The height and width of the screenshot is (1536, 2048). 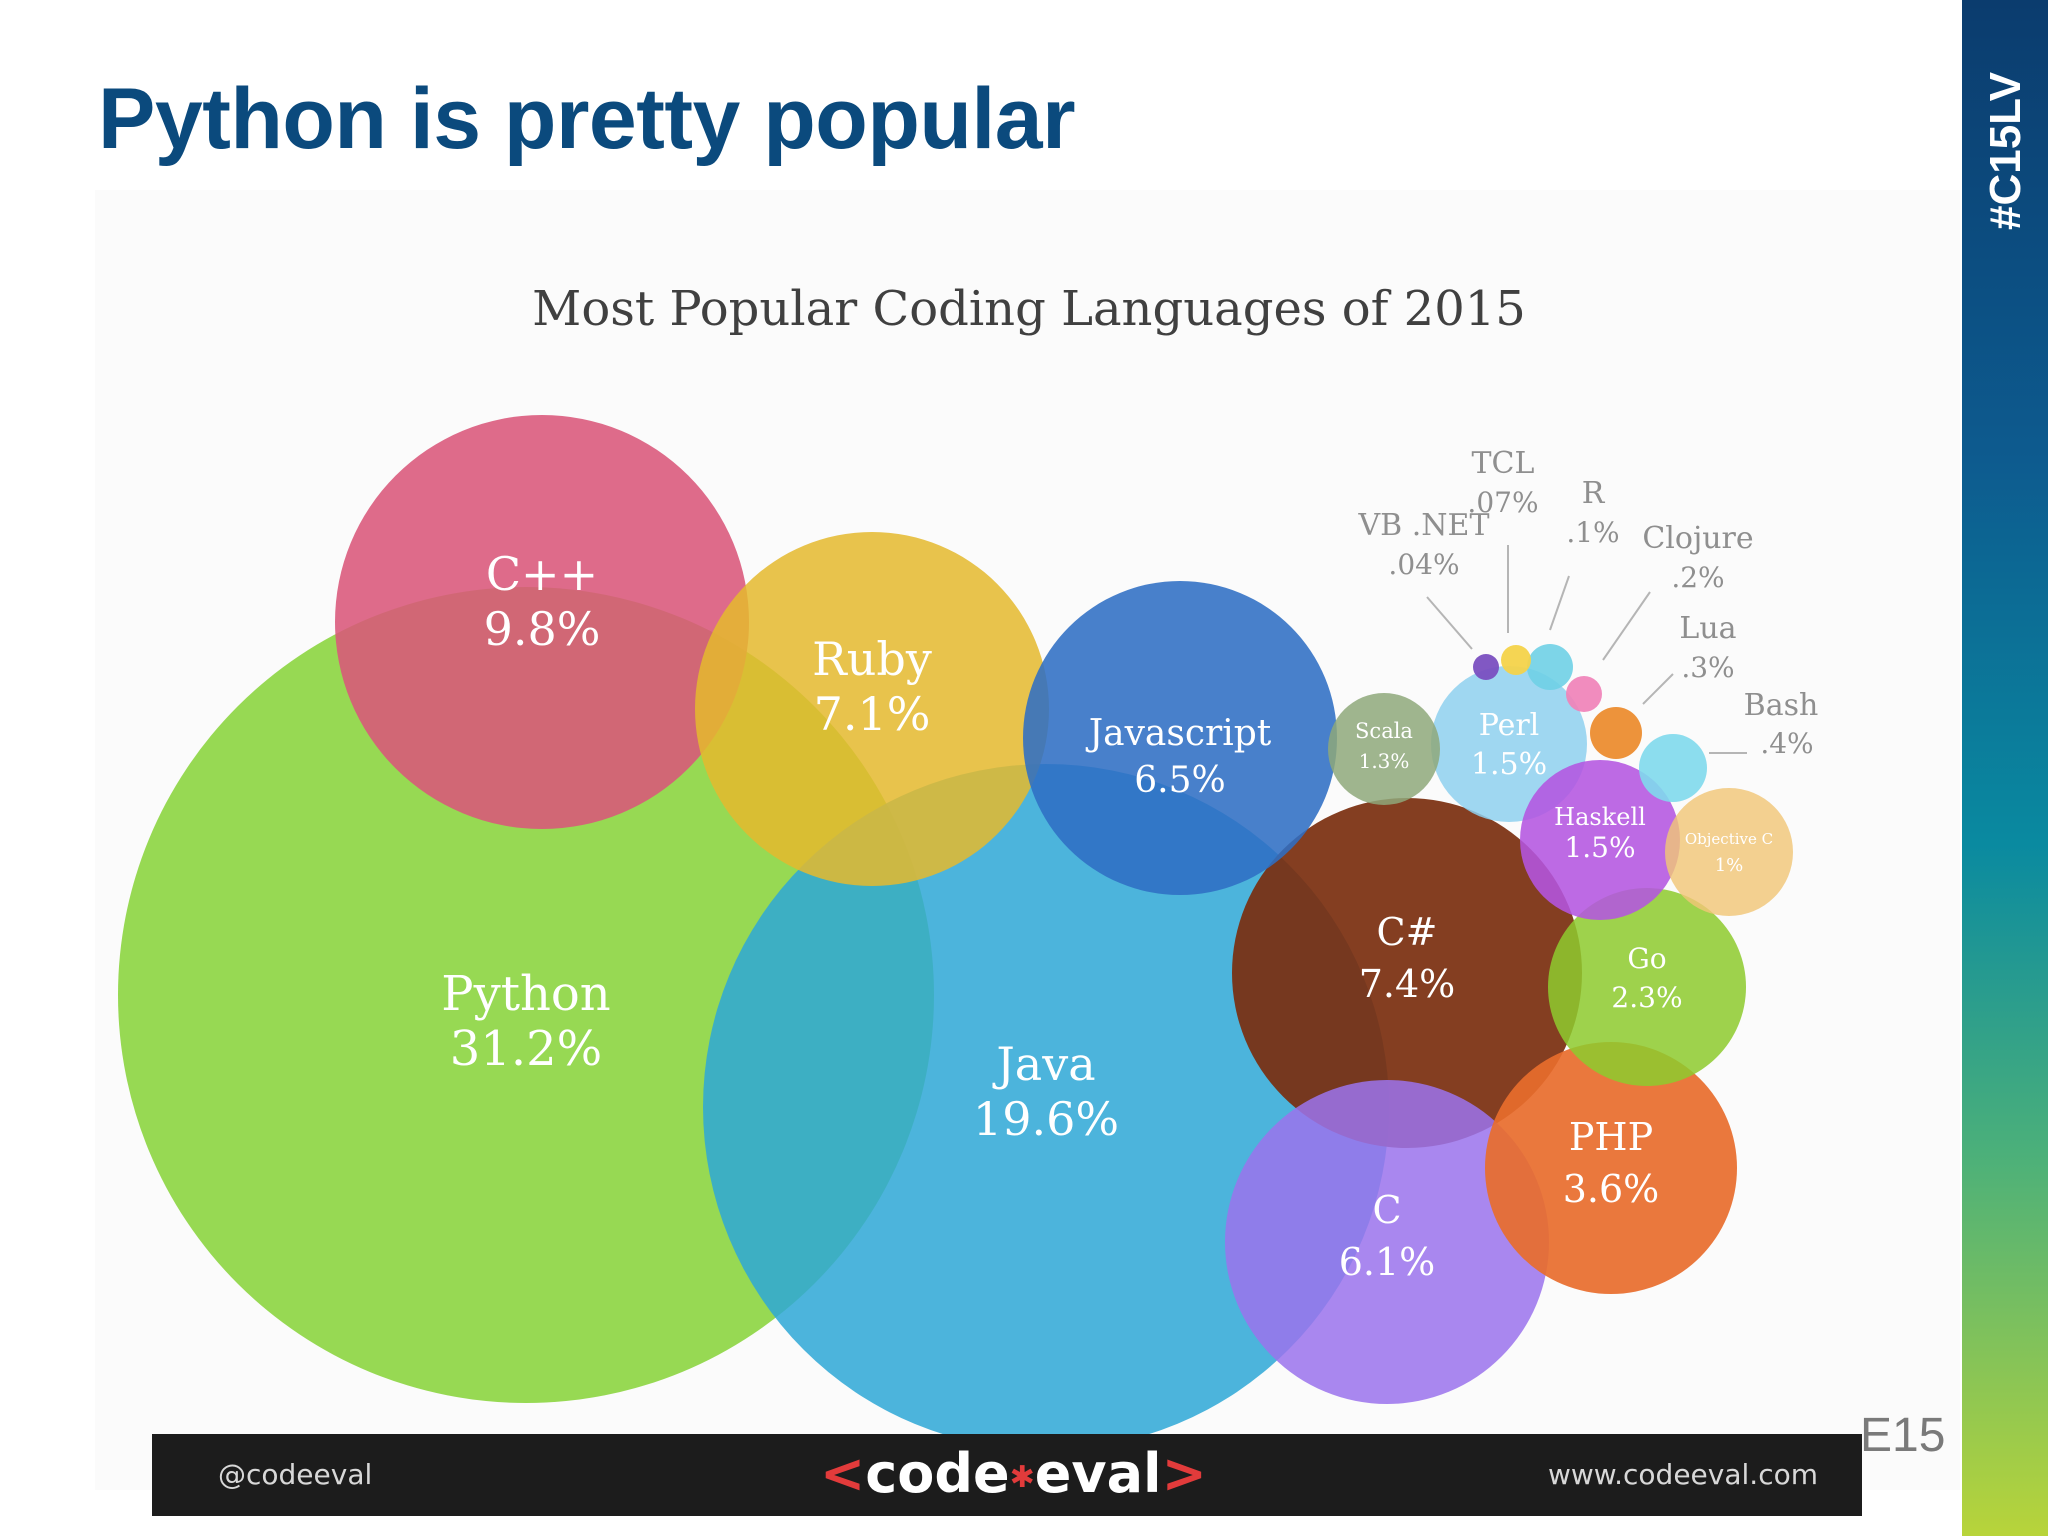 I want to click on bubble-java, so click(x=1046, y=1107).